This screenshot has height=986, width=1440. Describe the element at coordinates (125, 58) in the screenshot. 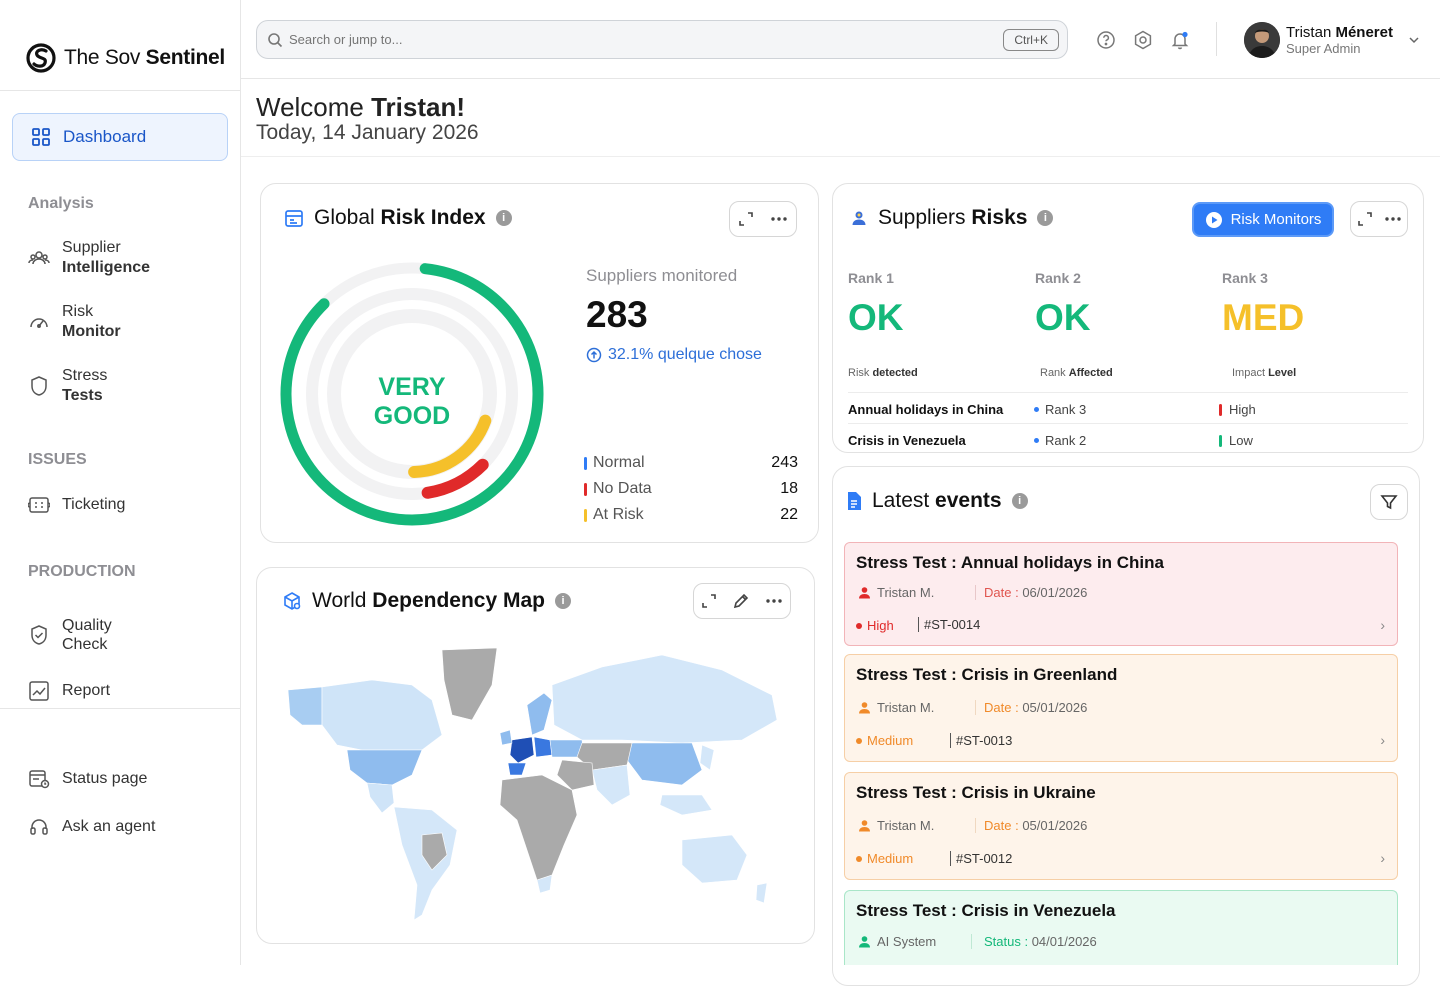

I see `app-logo: The Sov Sentinel` at that location.